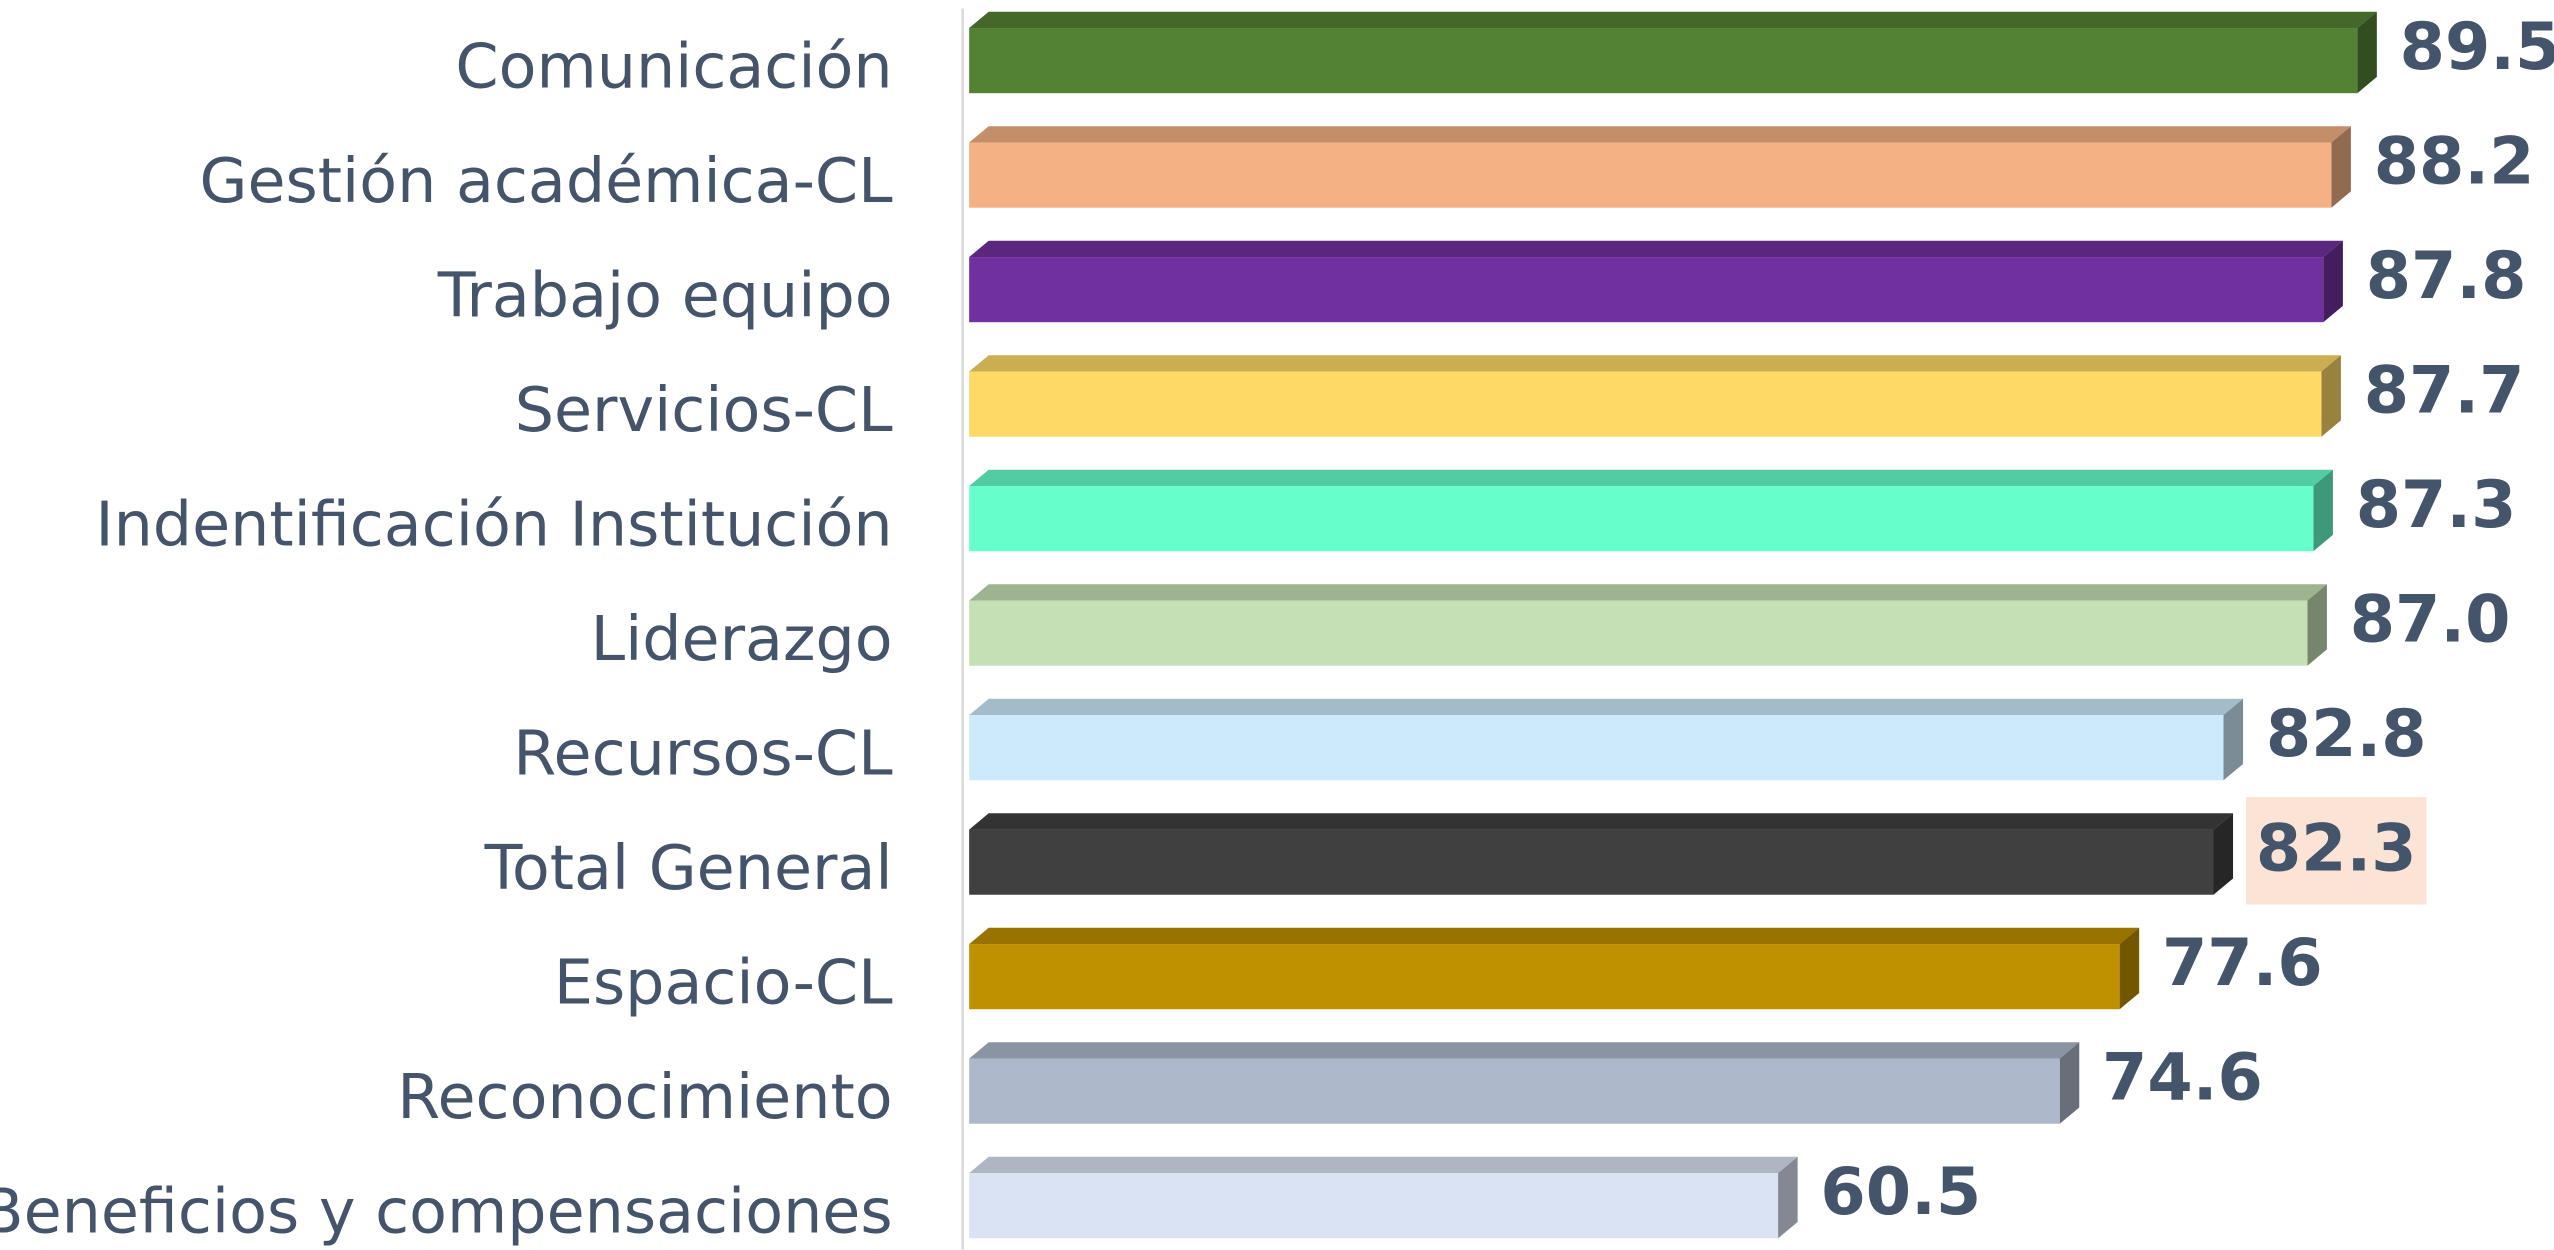  I want to click on category-label: Servicios-CL, so click(704, 410).